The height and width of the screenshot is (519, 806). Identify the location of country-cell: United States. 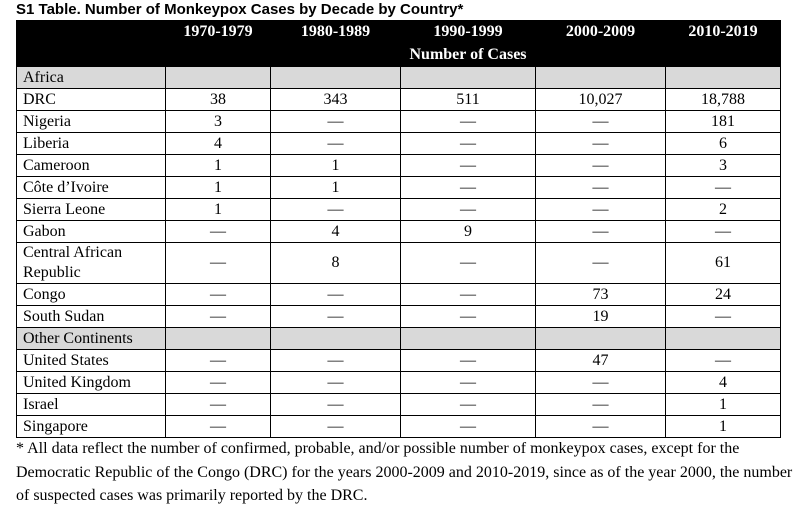
(91, 360).